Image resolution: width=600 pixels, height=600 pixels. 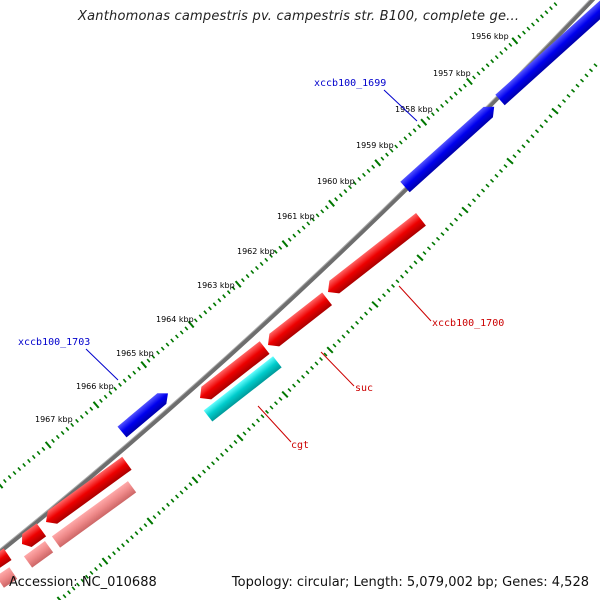 I want to click on gene-label-cgt: cgt, so click(x=300, y=445).